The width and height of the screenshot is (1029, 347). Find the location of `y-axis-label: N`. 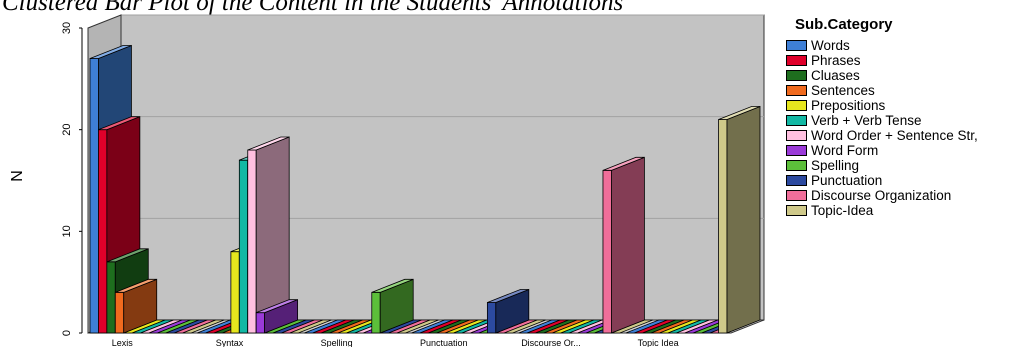

y-axis-label: N is located at coordinates (17, 176).